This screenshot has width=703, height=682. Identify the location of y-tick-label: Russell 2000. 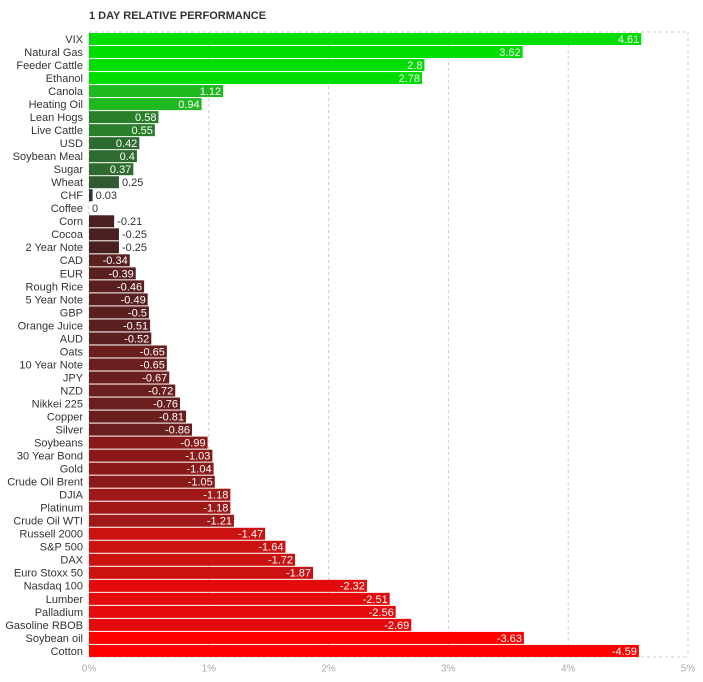
(51, 535).